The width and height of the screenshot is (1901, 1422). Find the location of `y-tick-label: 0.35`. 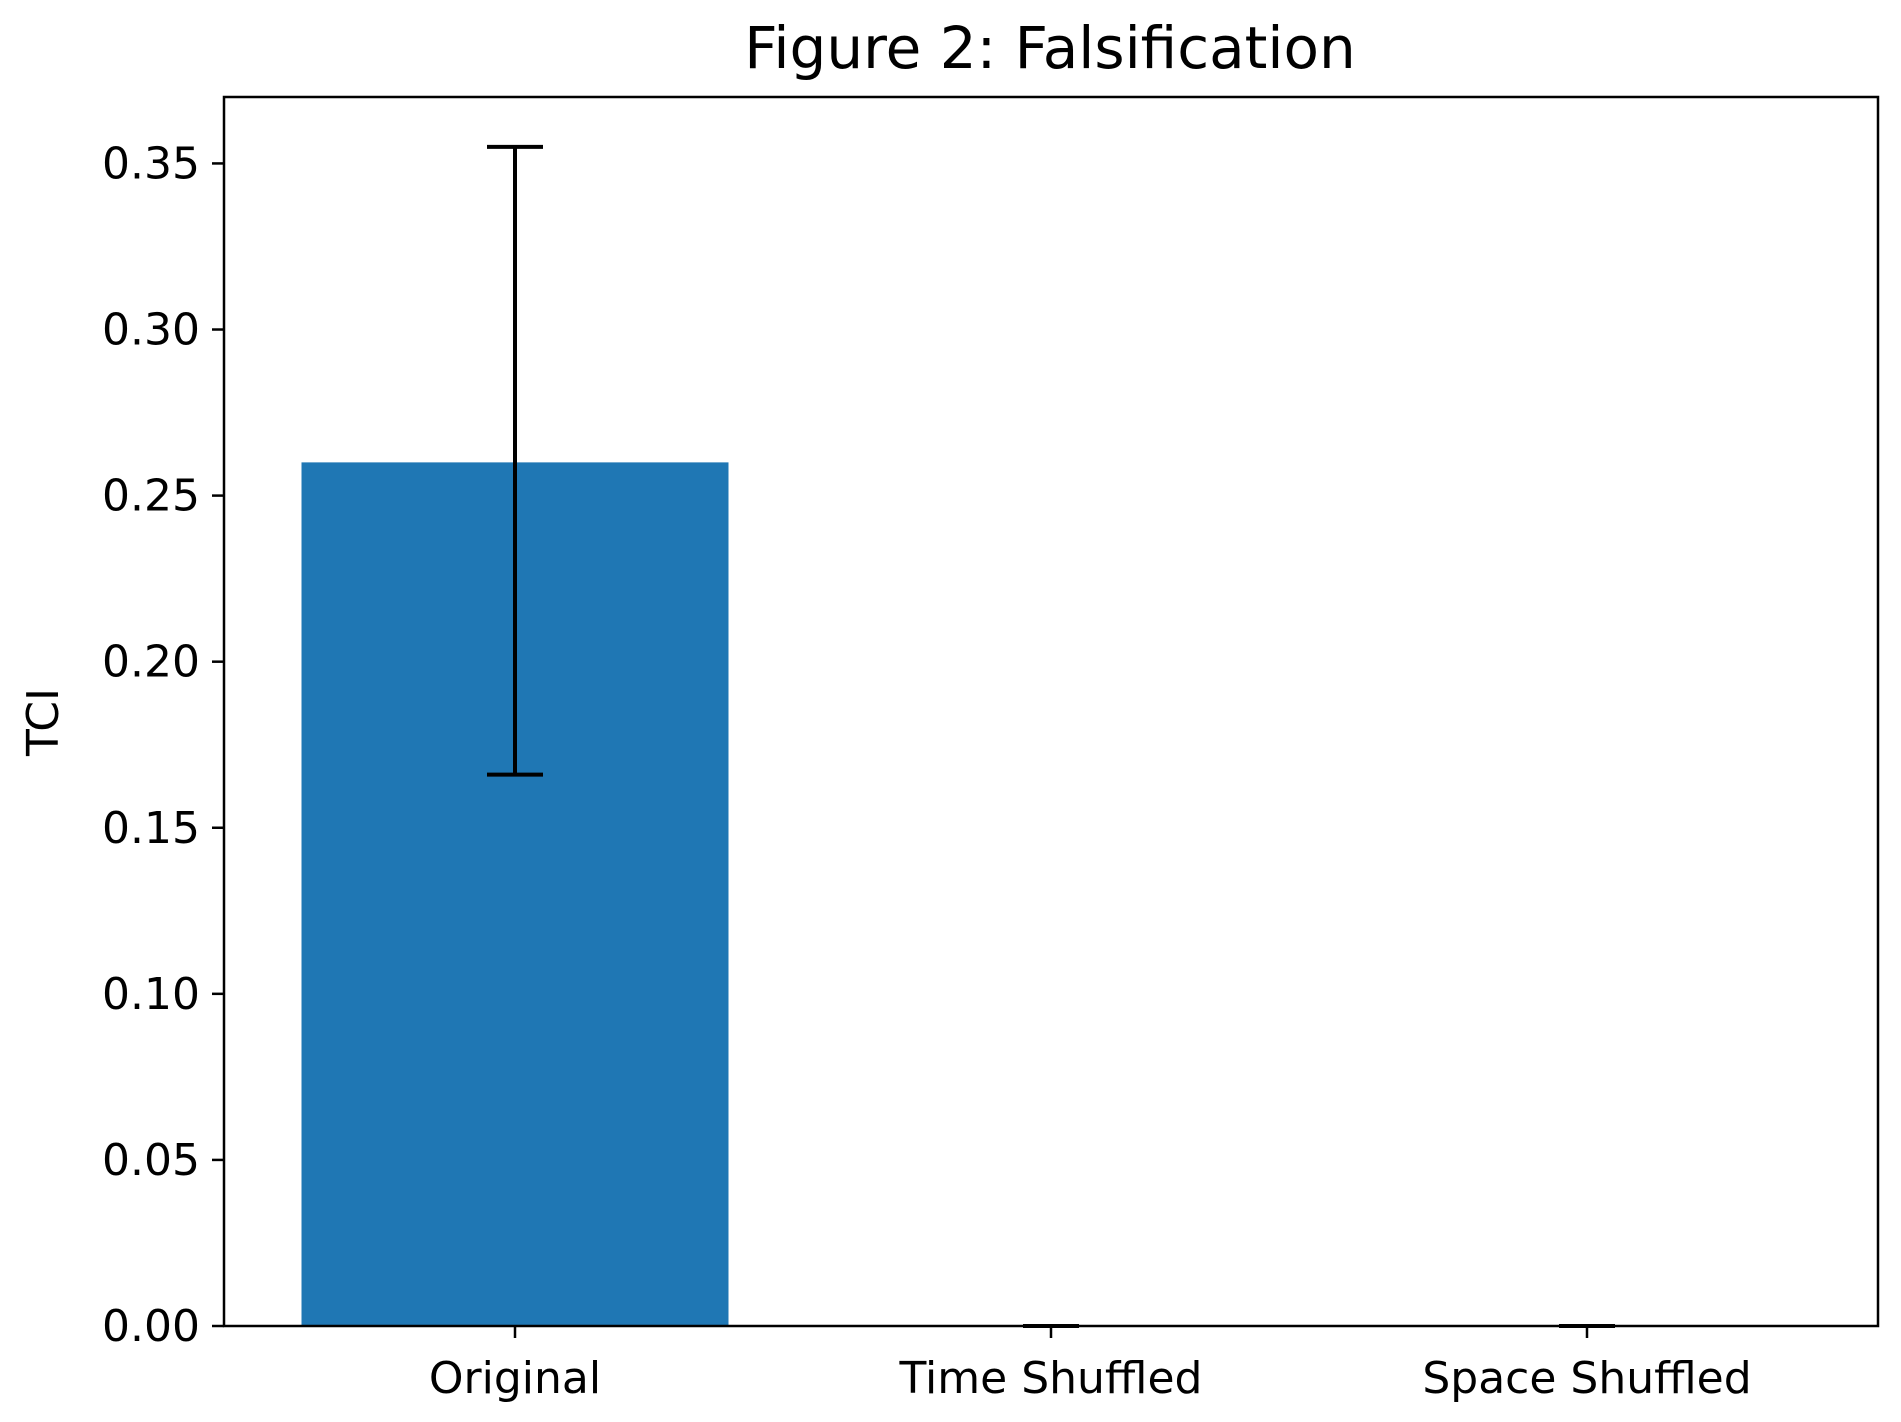

y-tick-label: 0.35 is located at coordinates (151, 163).